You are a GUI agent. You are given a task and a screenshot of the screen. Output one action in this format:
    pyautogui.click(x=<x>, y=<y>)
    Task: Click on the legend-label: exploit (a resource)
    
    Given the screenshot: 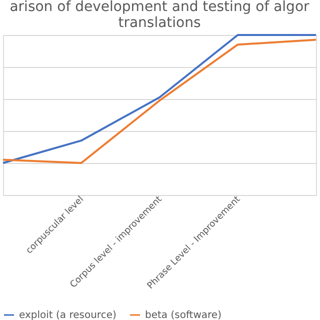 What is the action you would take?
    pyautogui.click(x=67, y=315)
    